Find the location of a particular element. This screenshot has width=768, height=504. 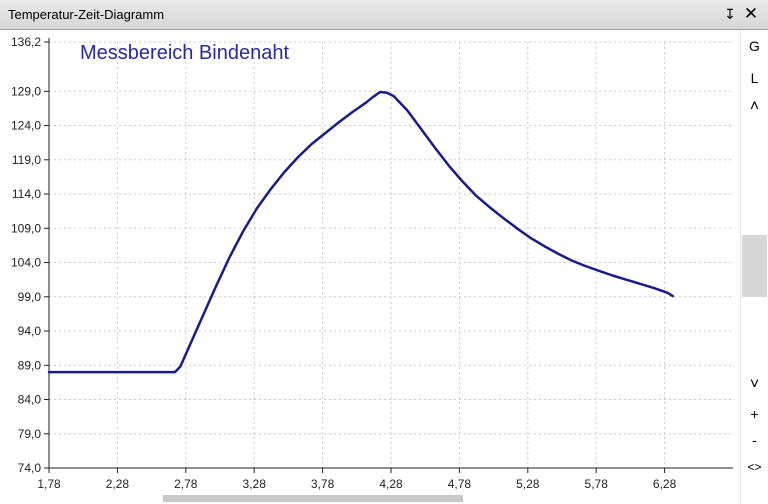

y-tick-label: 89,0 is located at coordinates (30, 365).